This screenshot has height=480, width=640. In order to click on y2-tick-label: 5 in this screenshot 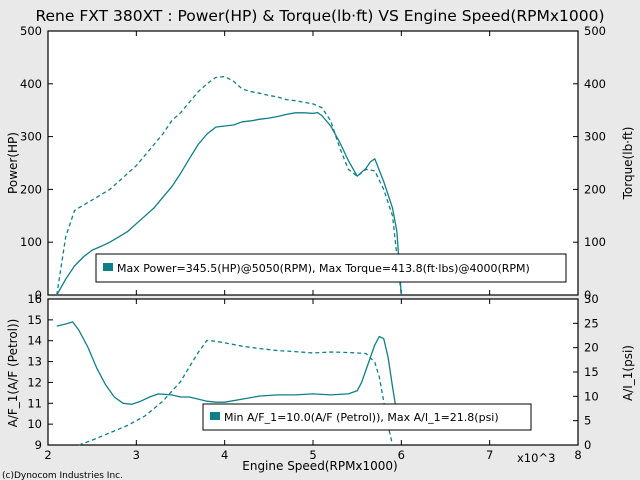, I will do `click(587, 421)`.